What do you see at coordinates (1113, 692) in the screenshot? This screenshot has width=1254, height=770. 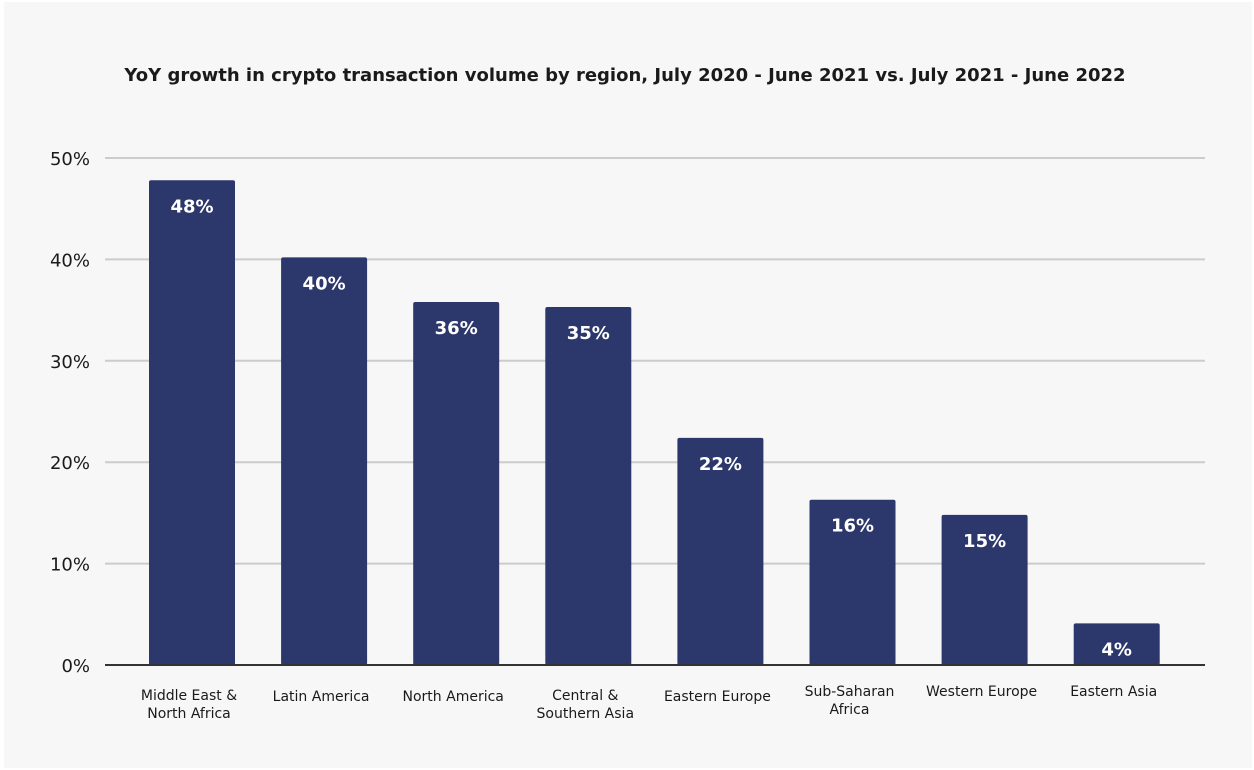 I see `x-tick-label: Eastern Asia` at bounding box center [1113, 692].